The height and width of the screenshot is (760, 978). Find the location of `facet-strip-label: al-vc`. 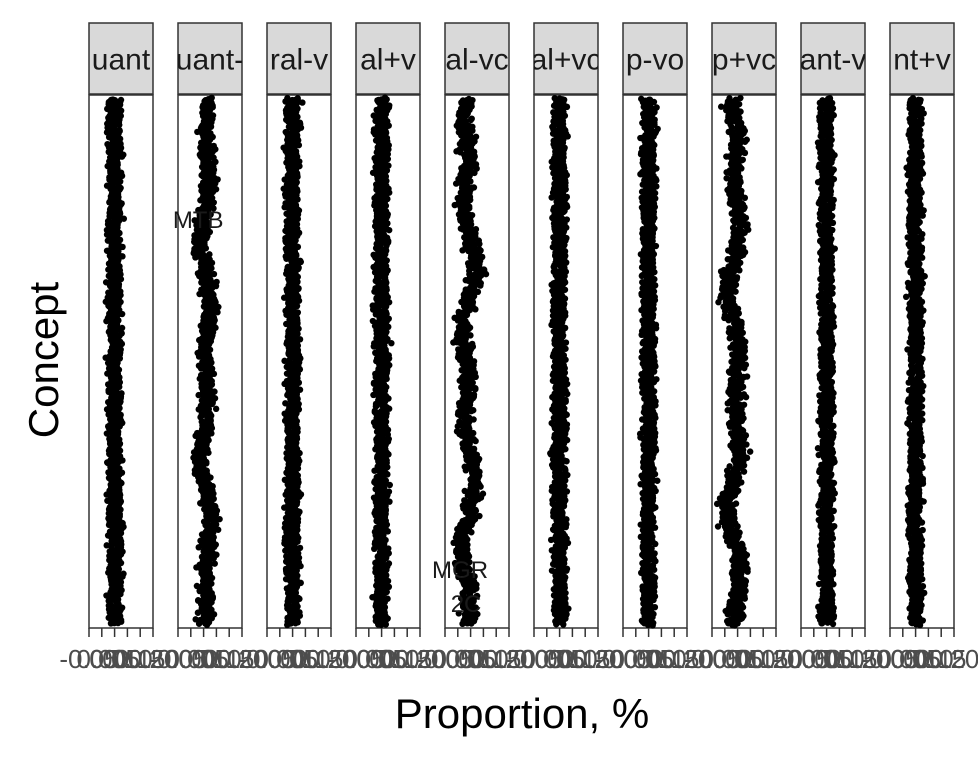

facet-strip-label: al-vc is located at coordinates (476, 60).